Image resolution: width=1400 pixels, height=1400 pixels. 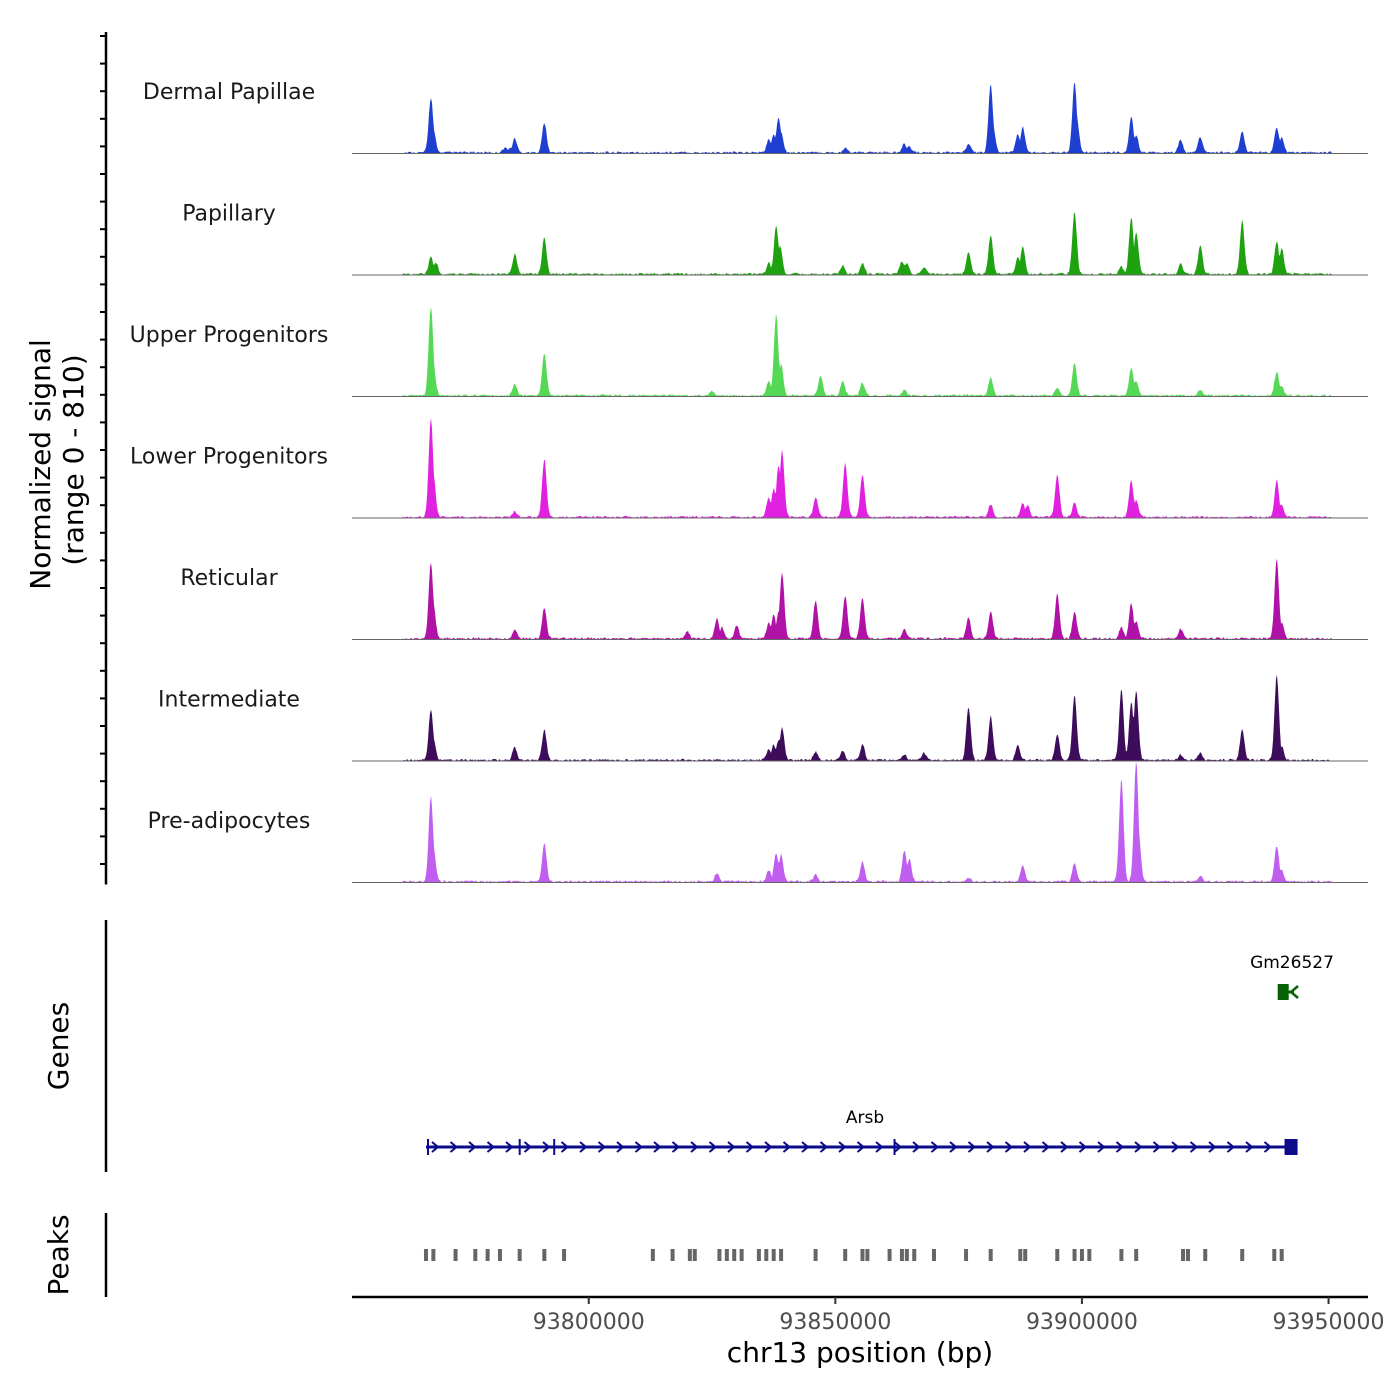 What do you see at coordinates (58, 1254) in the screenshot?
I see `peaks-panel-title: Peaks` at bounding box center [58, 1254].